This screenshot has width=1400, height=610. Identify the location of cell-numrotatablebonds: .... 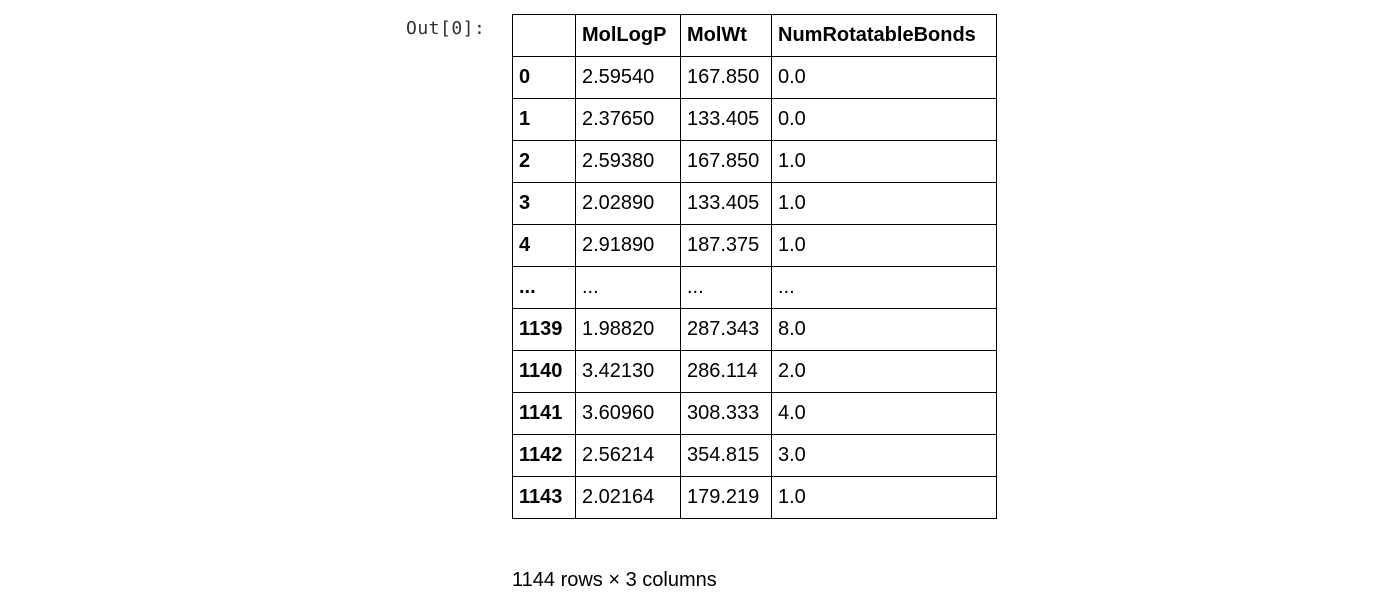
(884, 287).